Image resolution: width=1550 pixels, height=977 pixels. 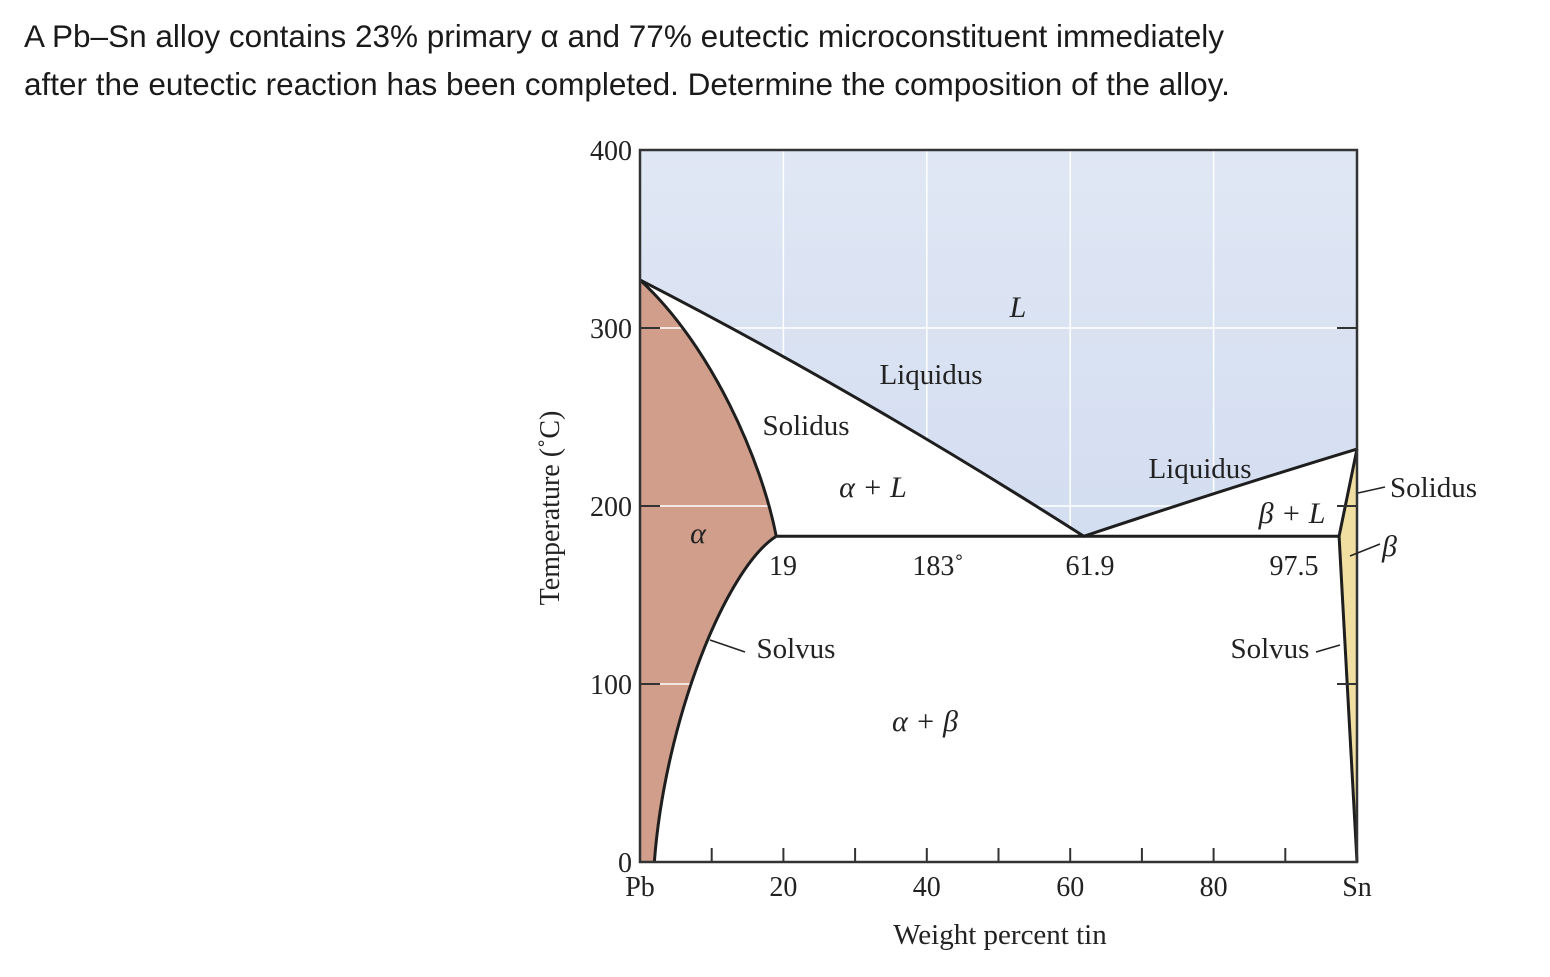 What do you see at coordinates (873, 487) in the screenshot?
I see `region-label-alpha-liquid: α + L` at bounding box center [873, 487].